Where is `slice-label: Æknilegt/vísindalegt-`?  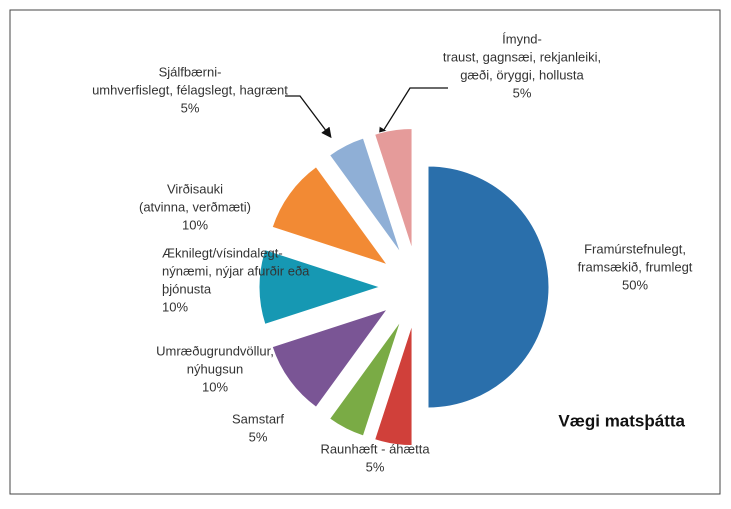 slice-label: Æknilegt/vísindalegt- is located at coordinates (222, 252).